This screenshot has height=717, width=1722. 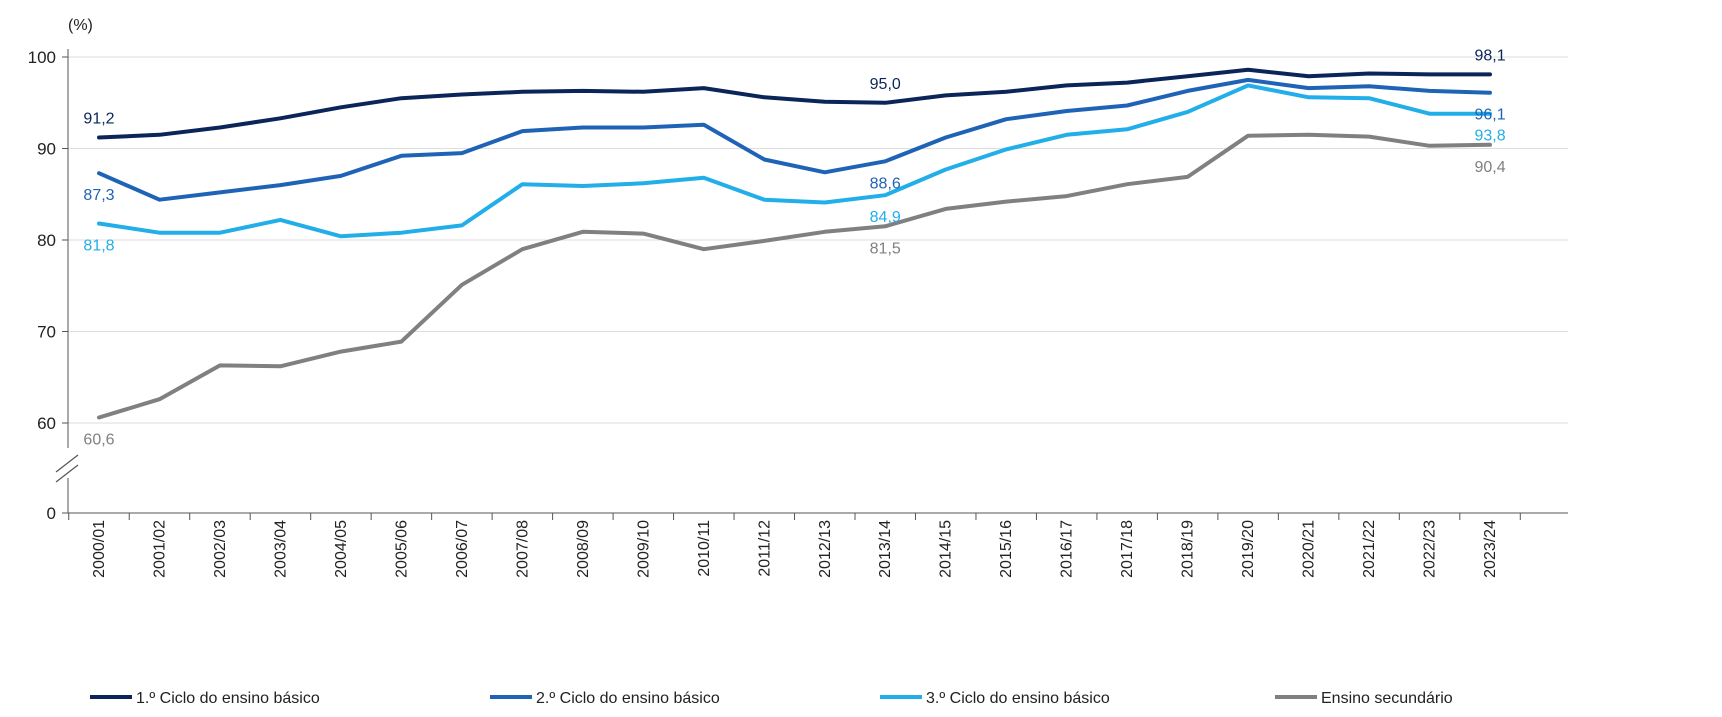 I want to click on y-tick-label: 90, so click(x=46, y=149).